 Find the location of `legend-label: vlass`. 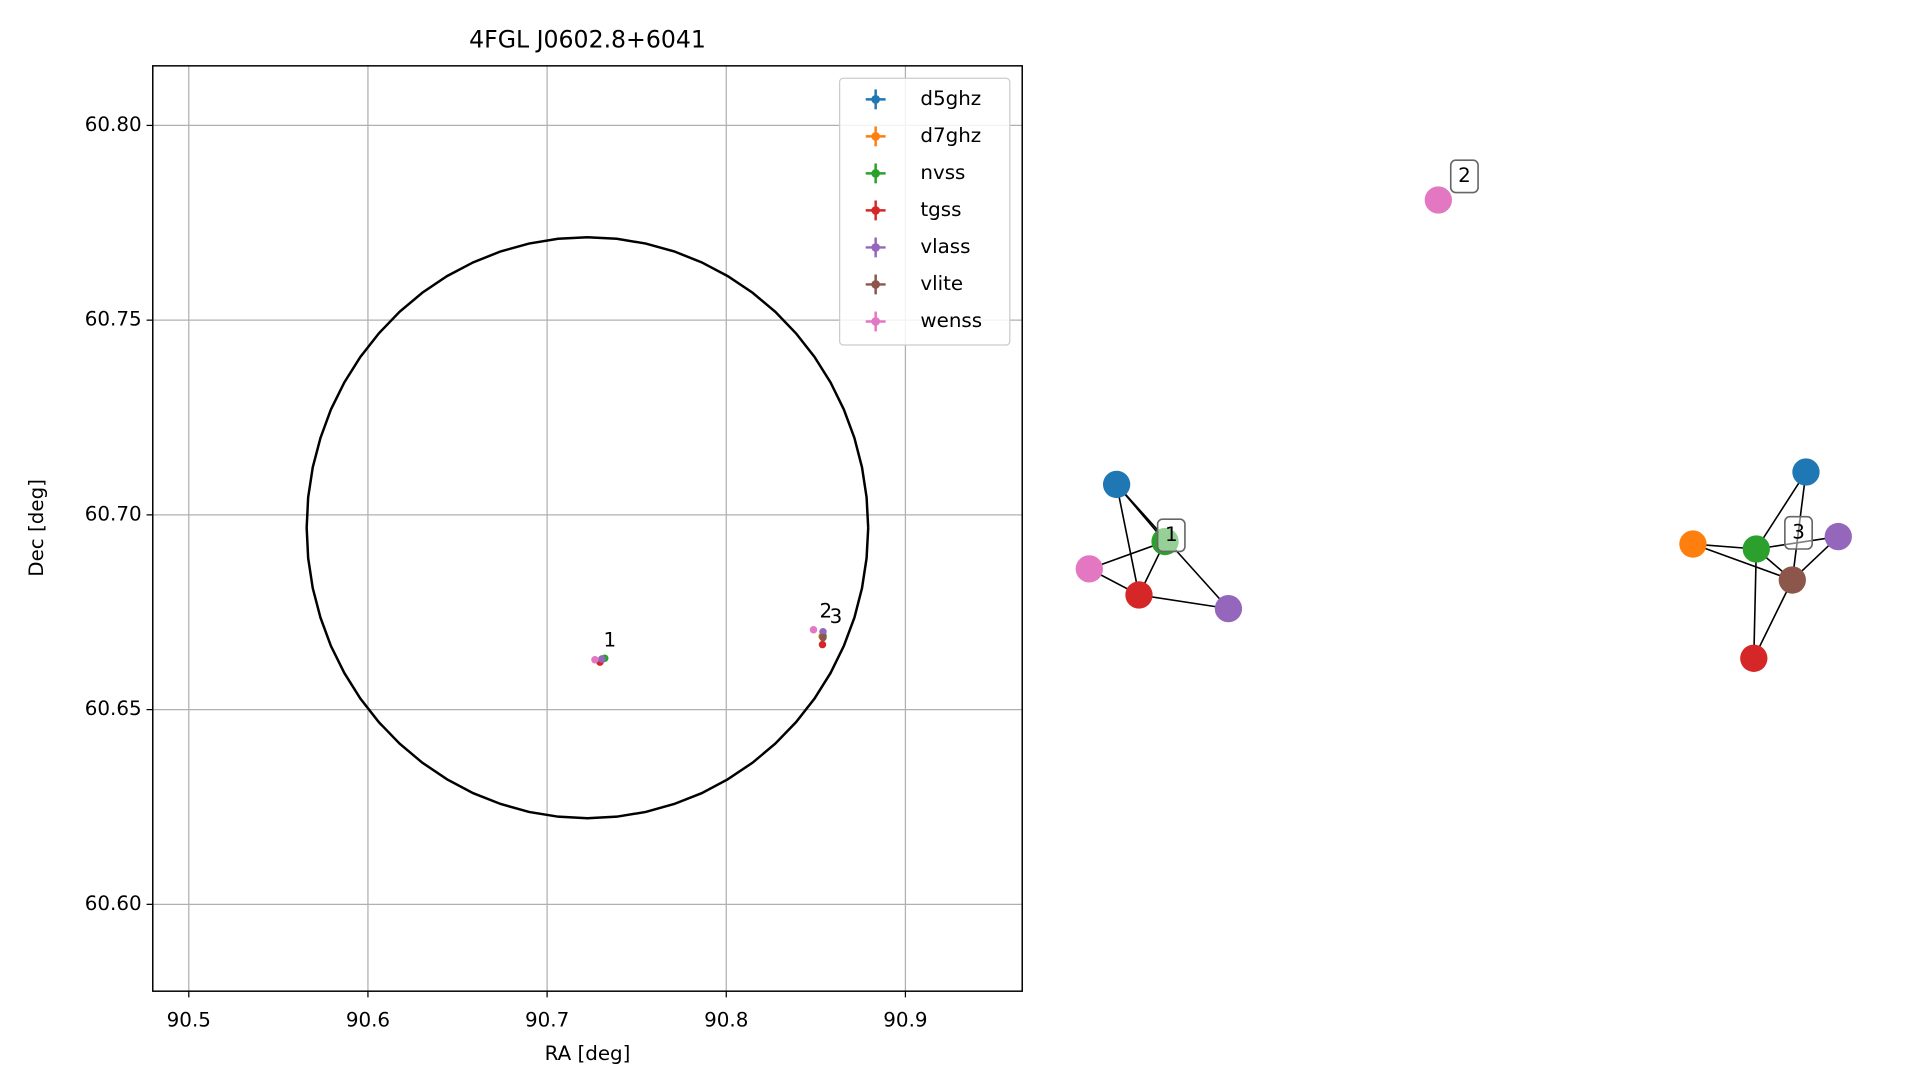

legend-label: vlass is located at coordinates (945, 246).